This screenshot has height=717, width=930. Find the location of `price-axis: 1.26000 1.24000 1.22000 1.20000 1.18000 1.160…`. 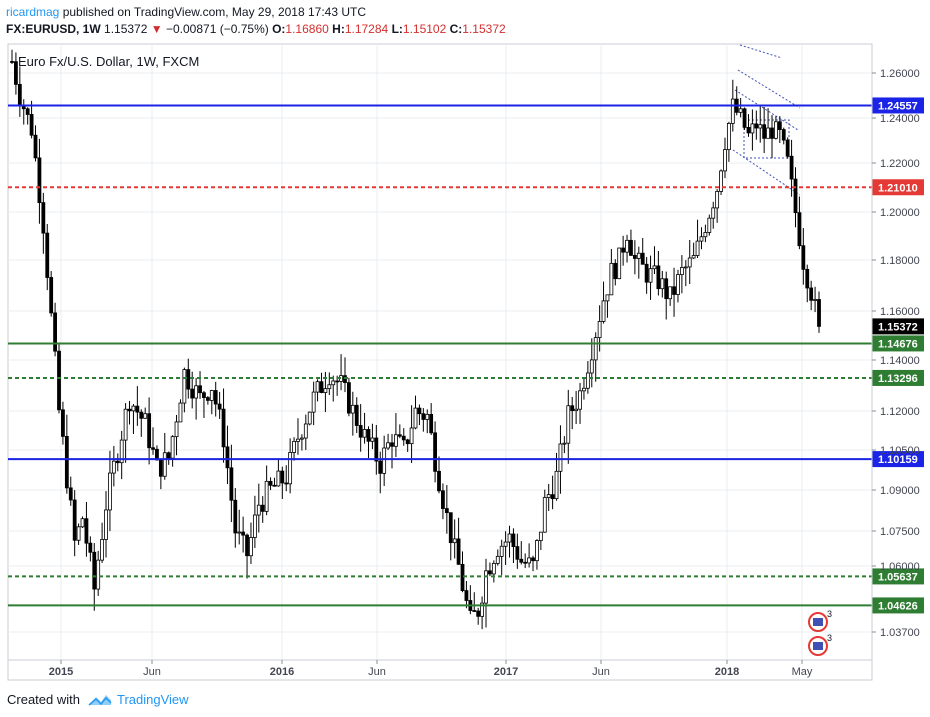

price-axis: 1.26000 1.24000 1.22000 1.20000 1.18000 1.160… is located at coordinates (895, 362).